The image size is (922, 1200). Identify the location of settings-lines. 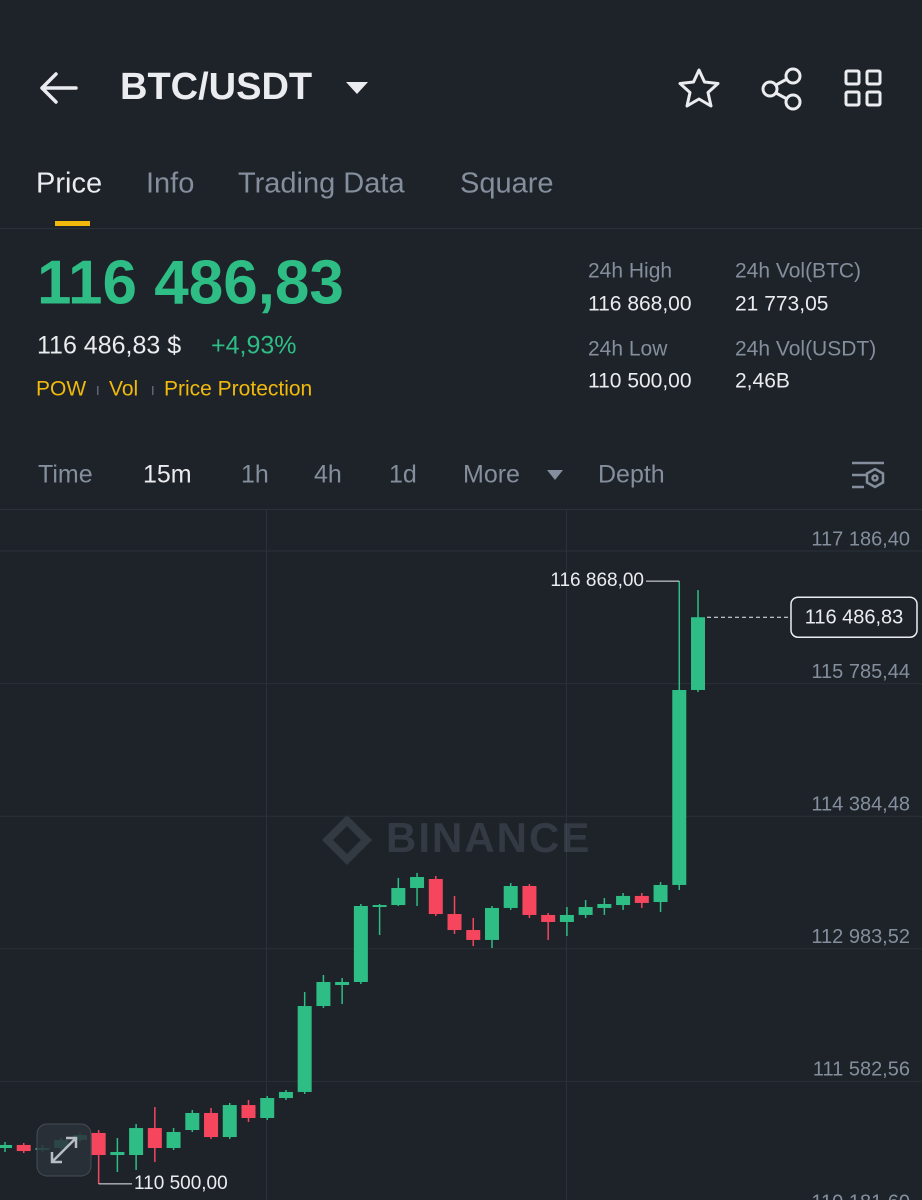
(868, 475).